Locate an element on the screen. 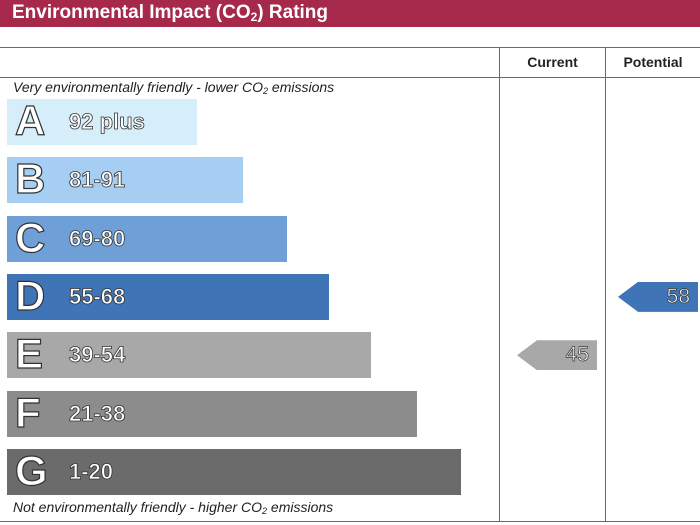 The width and height of the screenshot is (700, 525). potential-rating-value: 58 is located at coordinates (678, 296).